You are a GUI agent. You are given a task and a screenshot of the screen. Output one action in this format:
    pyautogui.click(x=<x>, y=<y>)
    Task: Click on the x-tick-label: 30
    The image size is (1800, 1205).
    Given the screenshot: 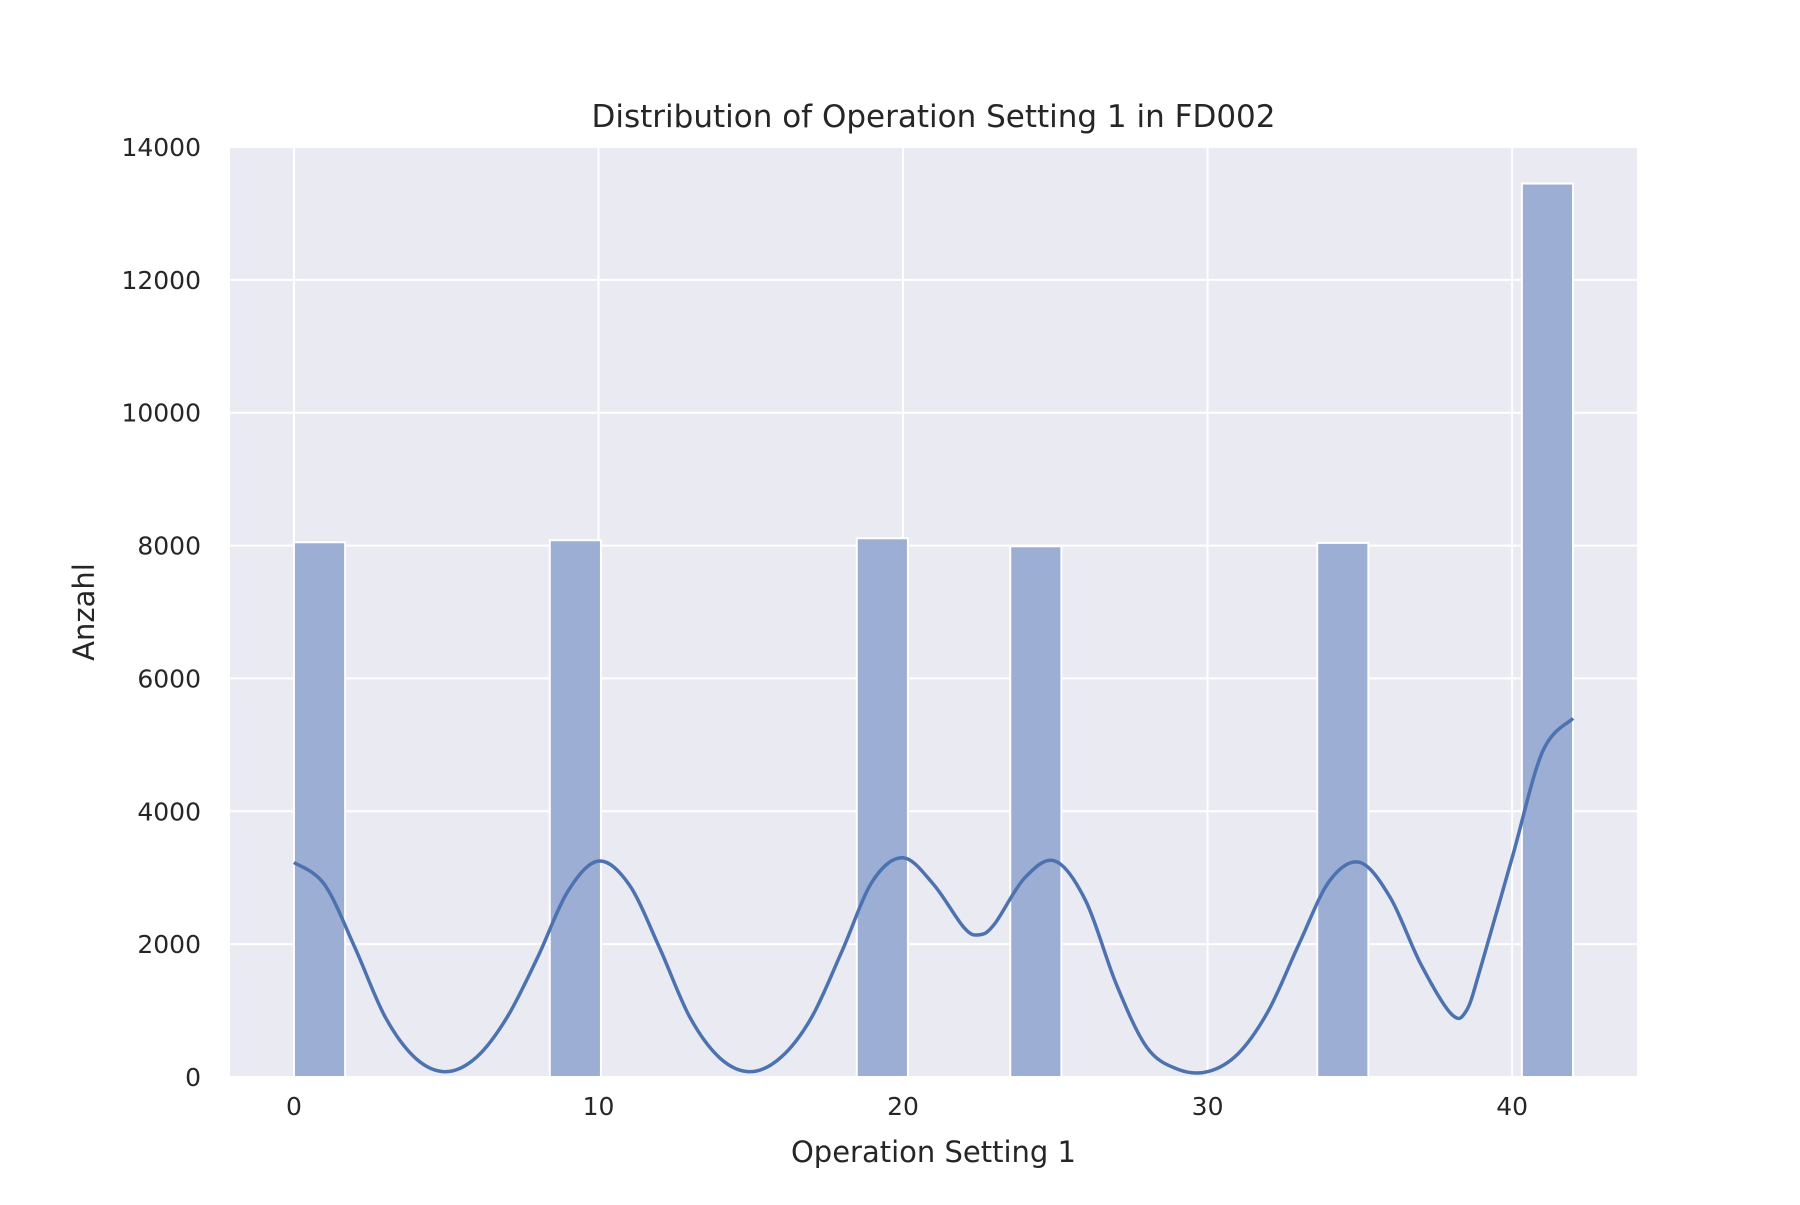 What is the action you would take?
    pyautogui.click(x=1208, y=1106)
    